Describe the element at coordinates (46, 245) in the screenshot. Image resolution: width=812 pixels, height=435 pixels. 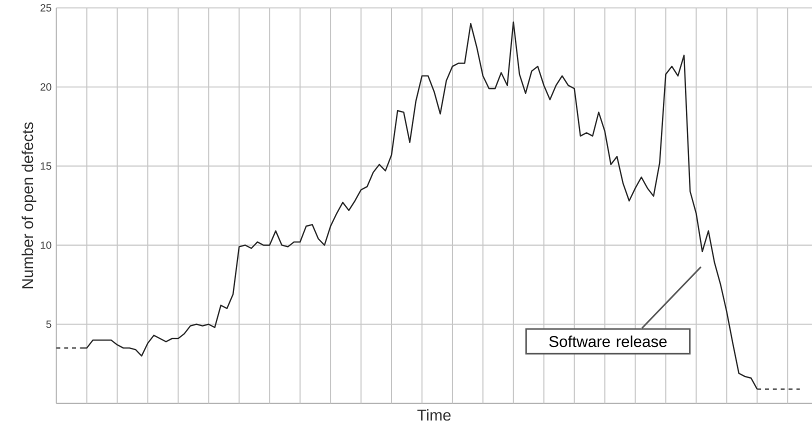
I see `y-tick-label: 10` at that location.